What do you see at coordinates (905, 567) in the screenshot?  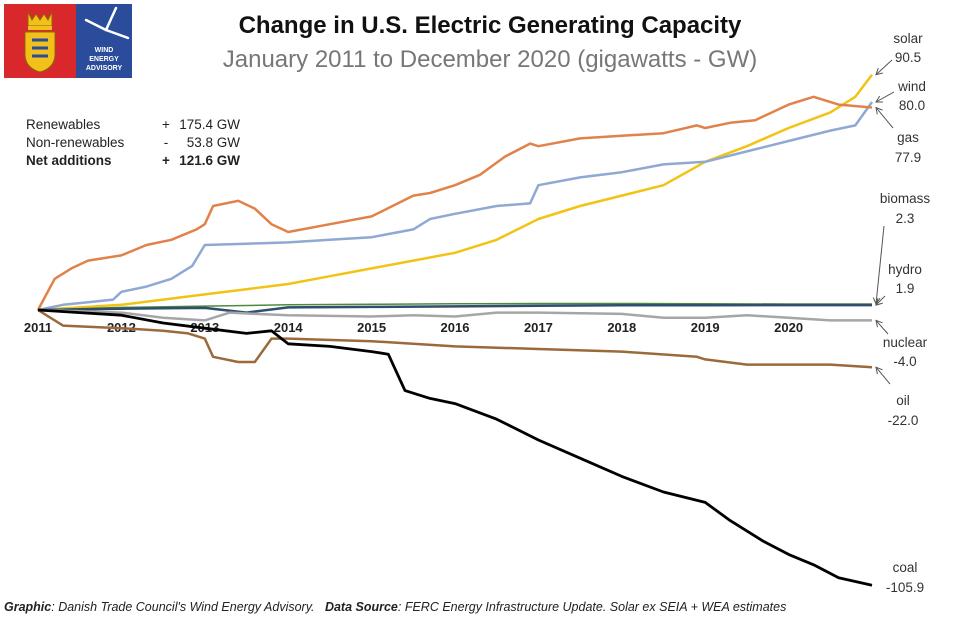 I see `series-name-label: coal` at bounding box center [905, 567].